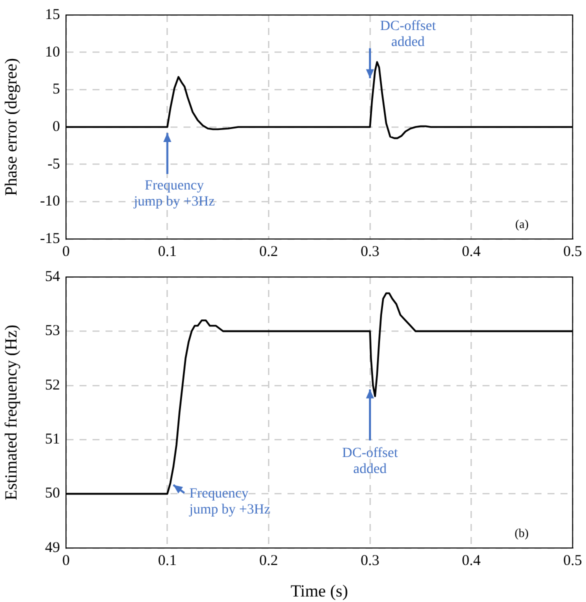  What do you see at coordinates (52, 385) in the screenshot?
I see `y-tick-label: 52` at bounding box center [52, 385].